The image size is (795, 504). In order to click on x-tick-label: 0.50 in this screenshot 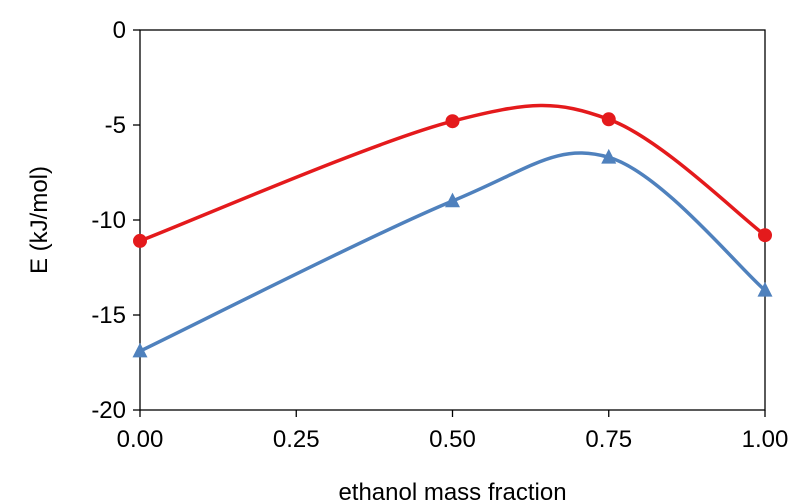, I will do `click(452, 439)`.